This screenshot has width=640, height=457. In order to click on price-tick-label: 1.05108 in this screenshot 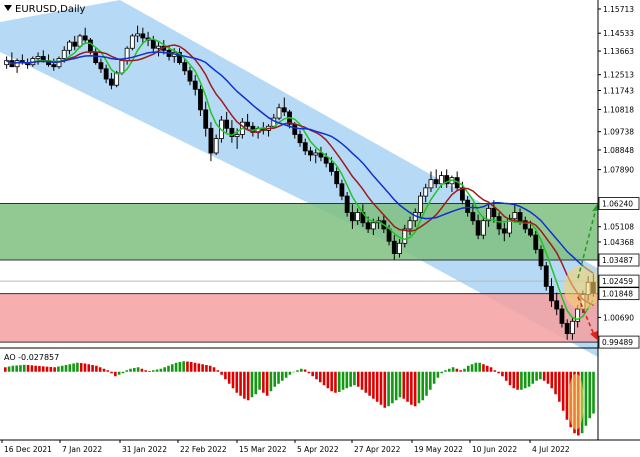, I will do `click(618, 227)`.